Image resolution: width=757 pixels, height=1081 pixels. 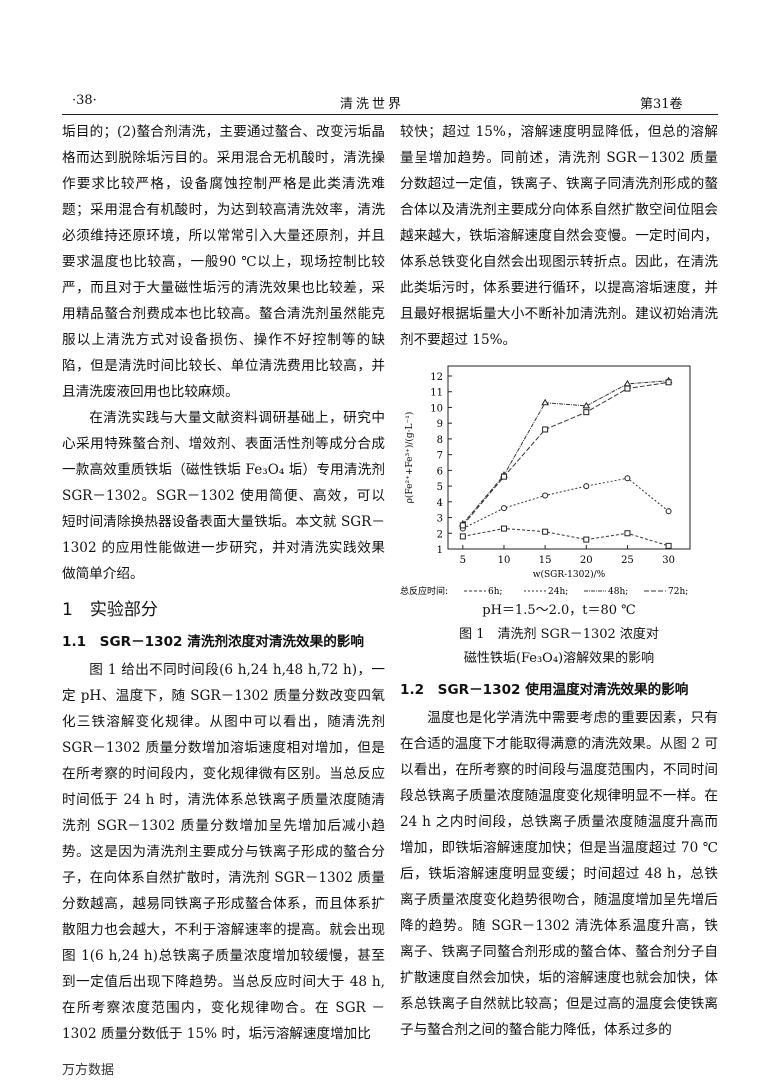 I want to click on x-axis-label: w(SGR-1302)/%, so click(x=569, y=574).